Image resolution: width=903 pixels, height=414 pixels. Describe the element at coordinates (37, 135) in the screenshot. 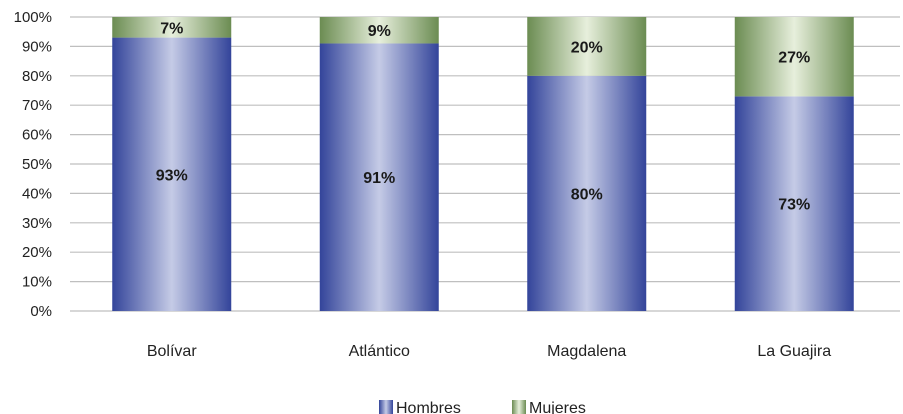

I see `y-tick-label: 60%` at that location.